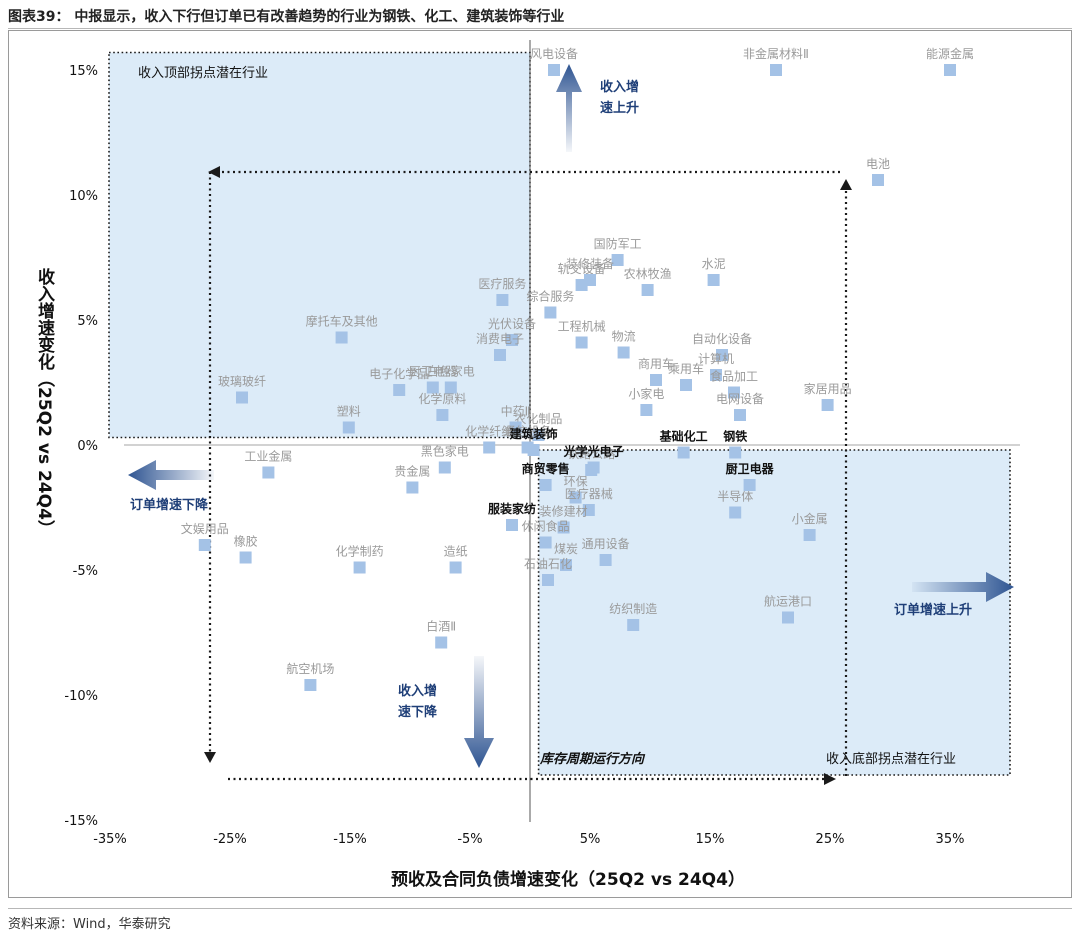 The image size is (1080, 936). I want to click on data-label: 航空机场, so click(310, 668).